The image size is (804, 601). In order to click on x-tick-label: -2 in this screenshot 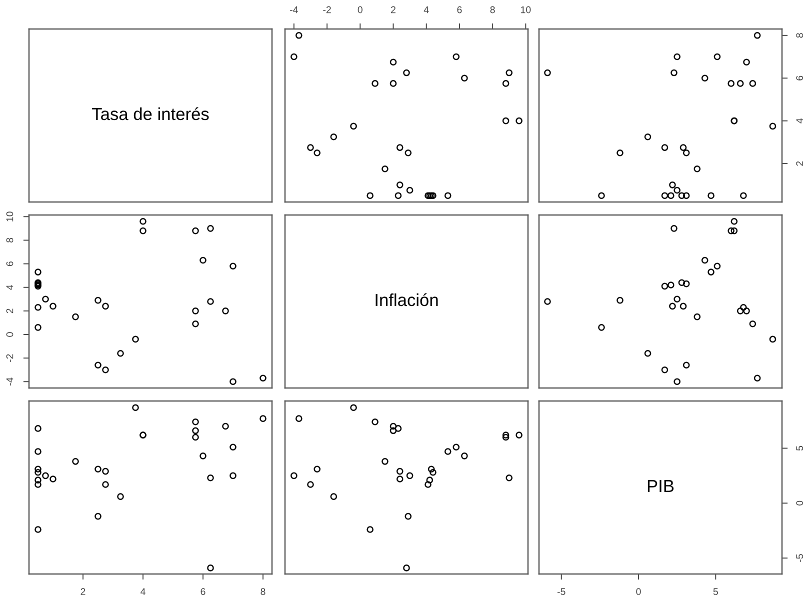, I will do `click(327, 10)`.